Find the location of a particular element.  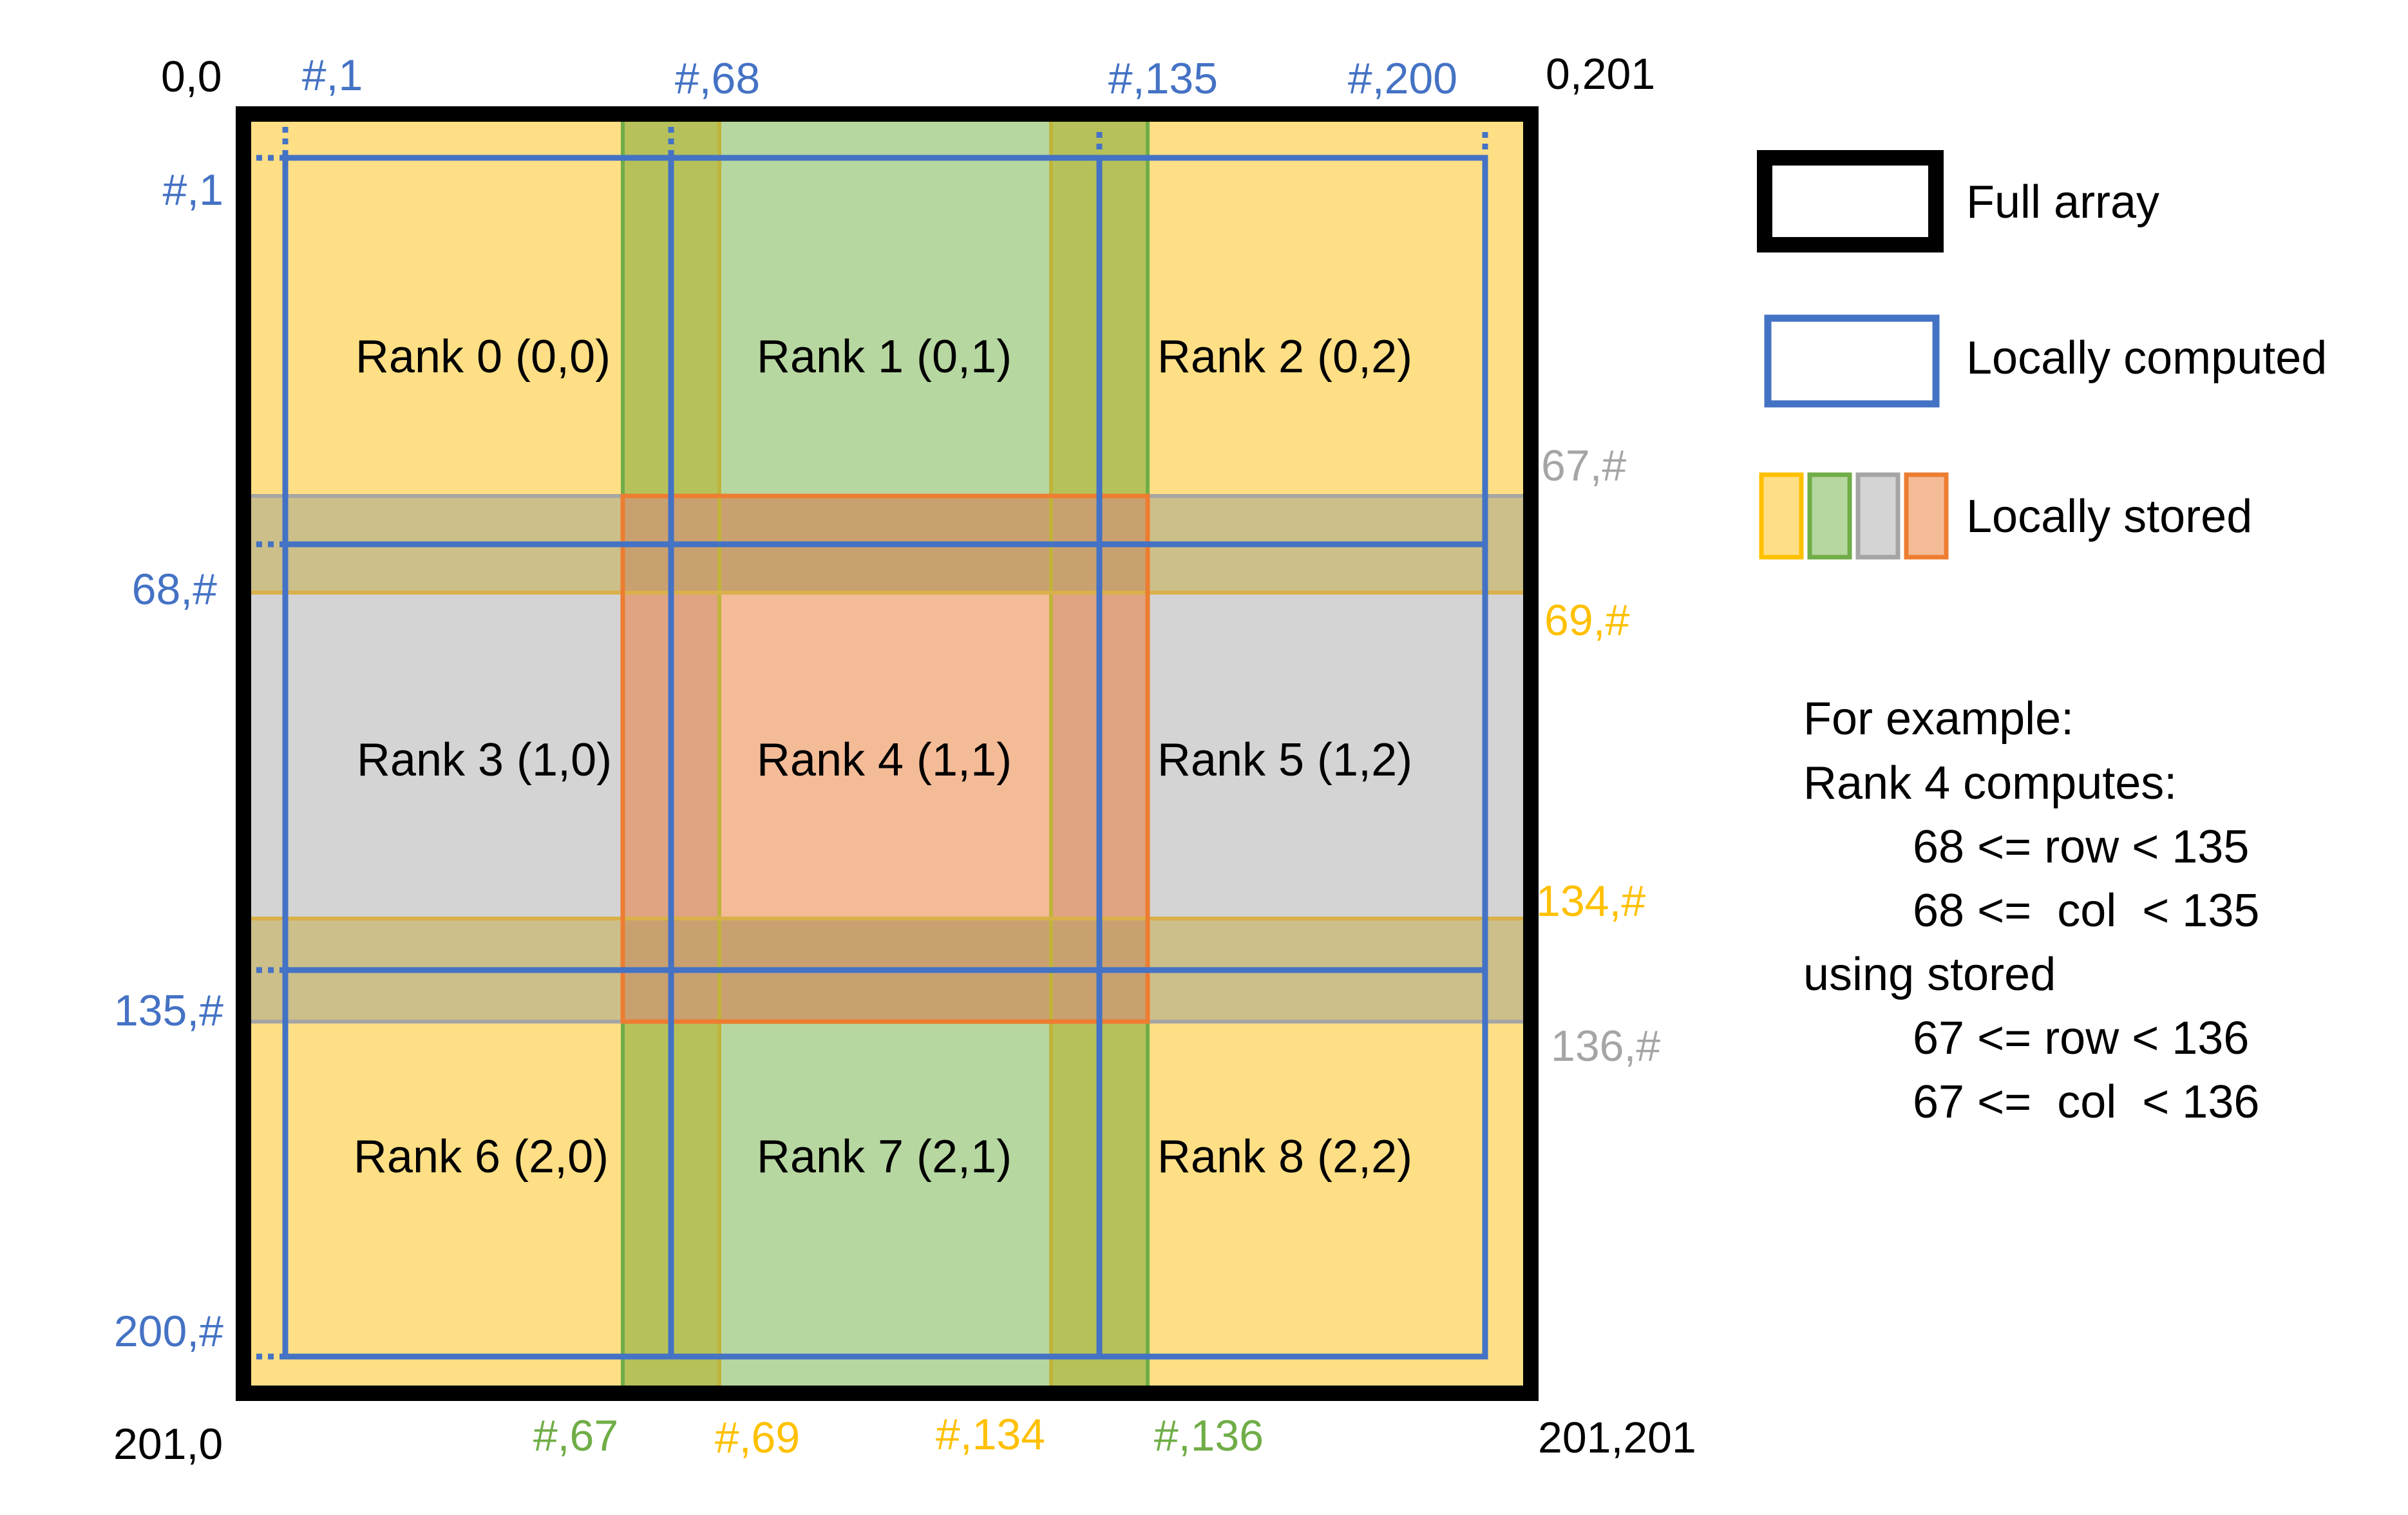

top-label-col-1: #,1 is located at coordinates (332, 75).